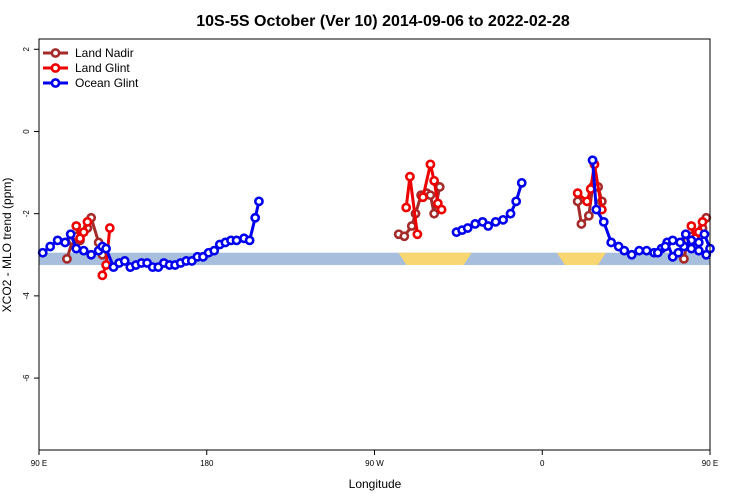 Image resolution: width=750 pixels, height=500 pixels. Describe the element at coordinates (26, 378) in the screenshot. I see `y-tick-label: -6` at that location.